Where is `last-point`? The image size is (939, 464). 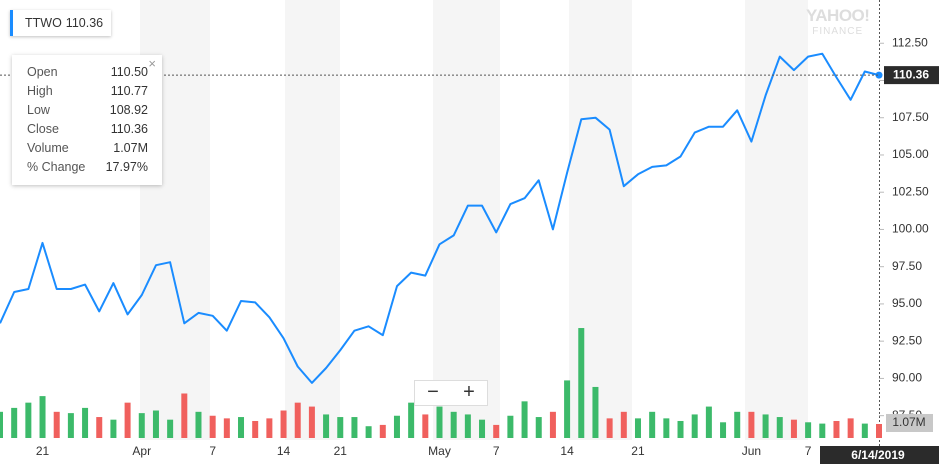 last-point is located at coordinates (879, 75).